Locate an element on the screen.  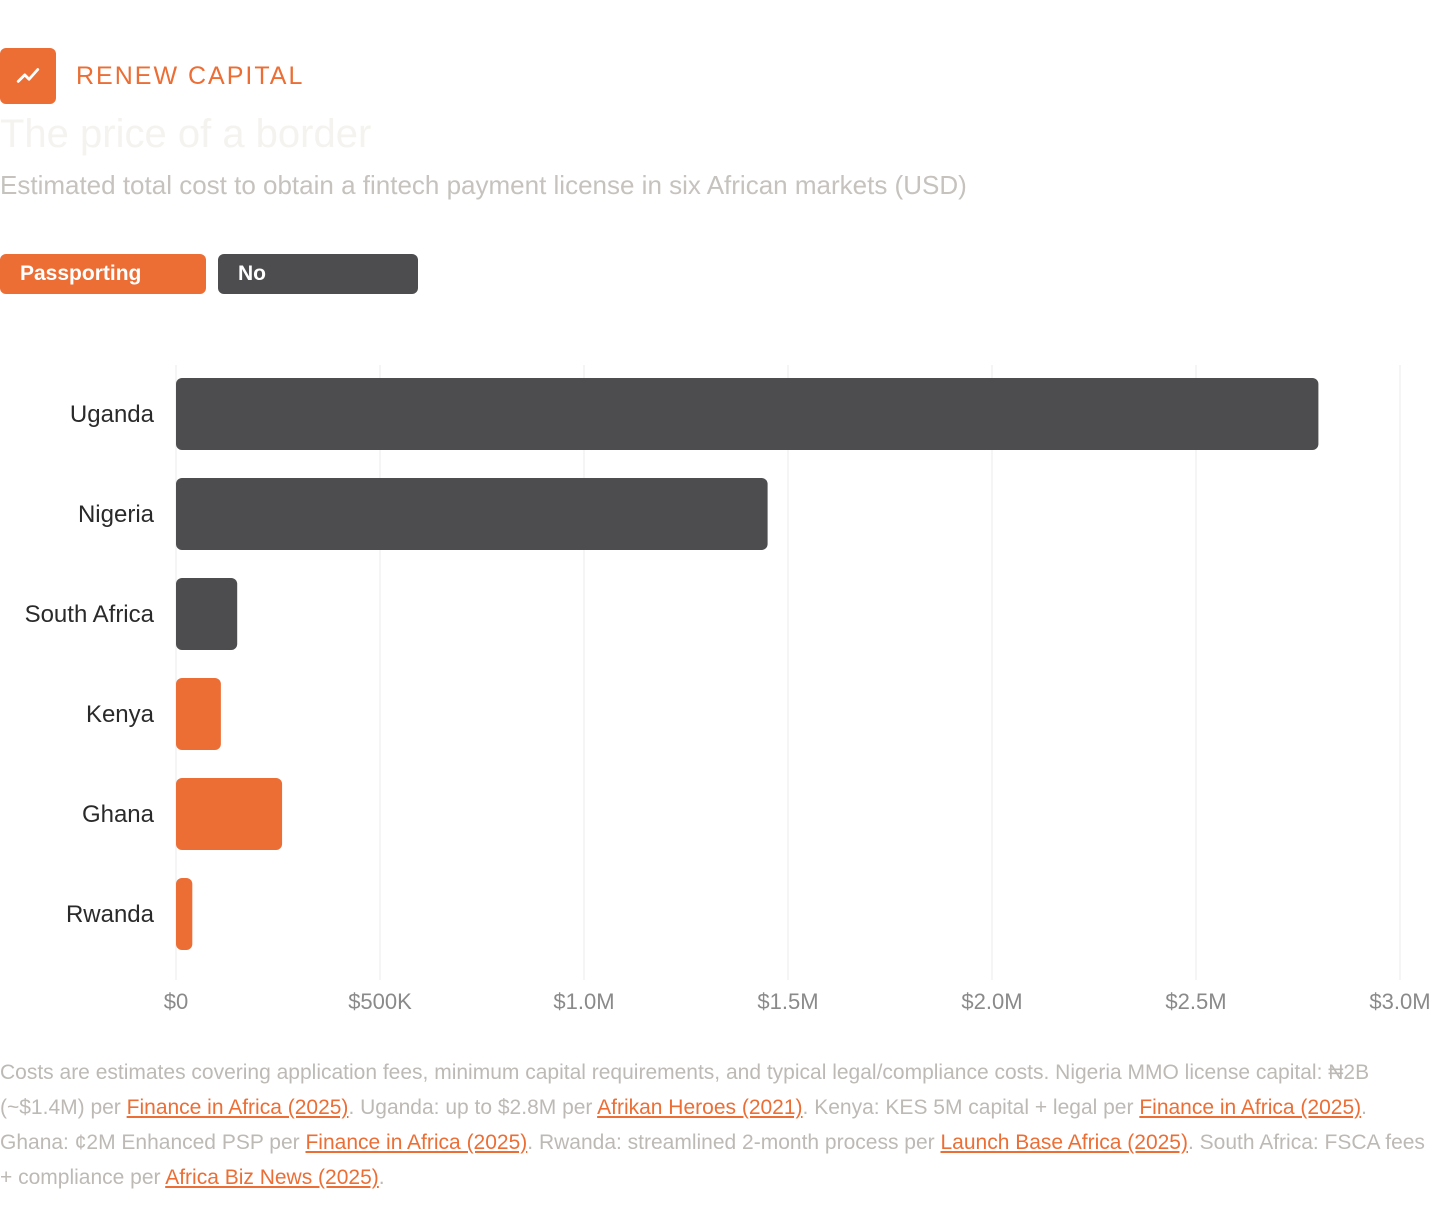
category-label-ghana: Ghana is located at coordinates (118, 814).